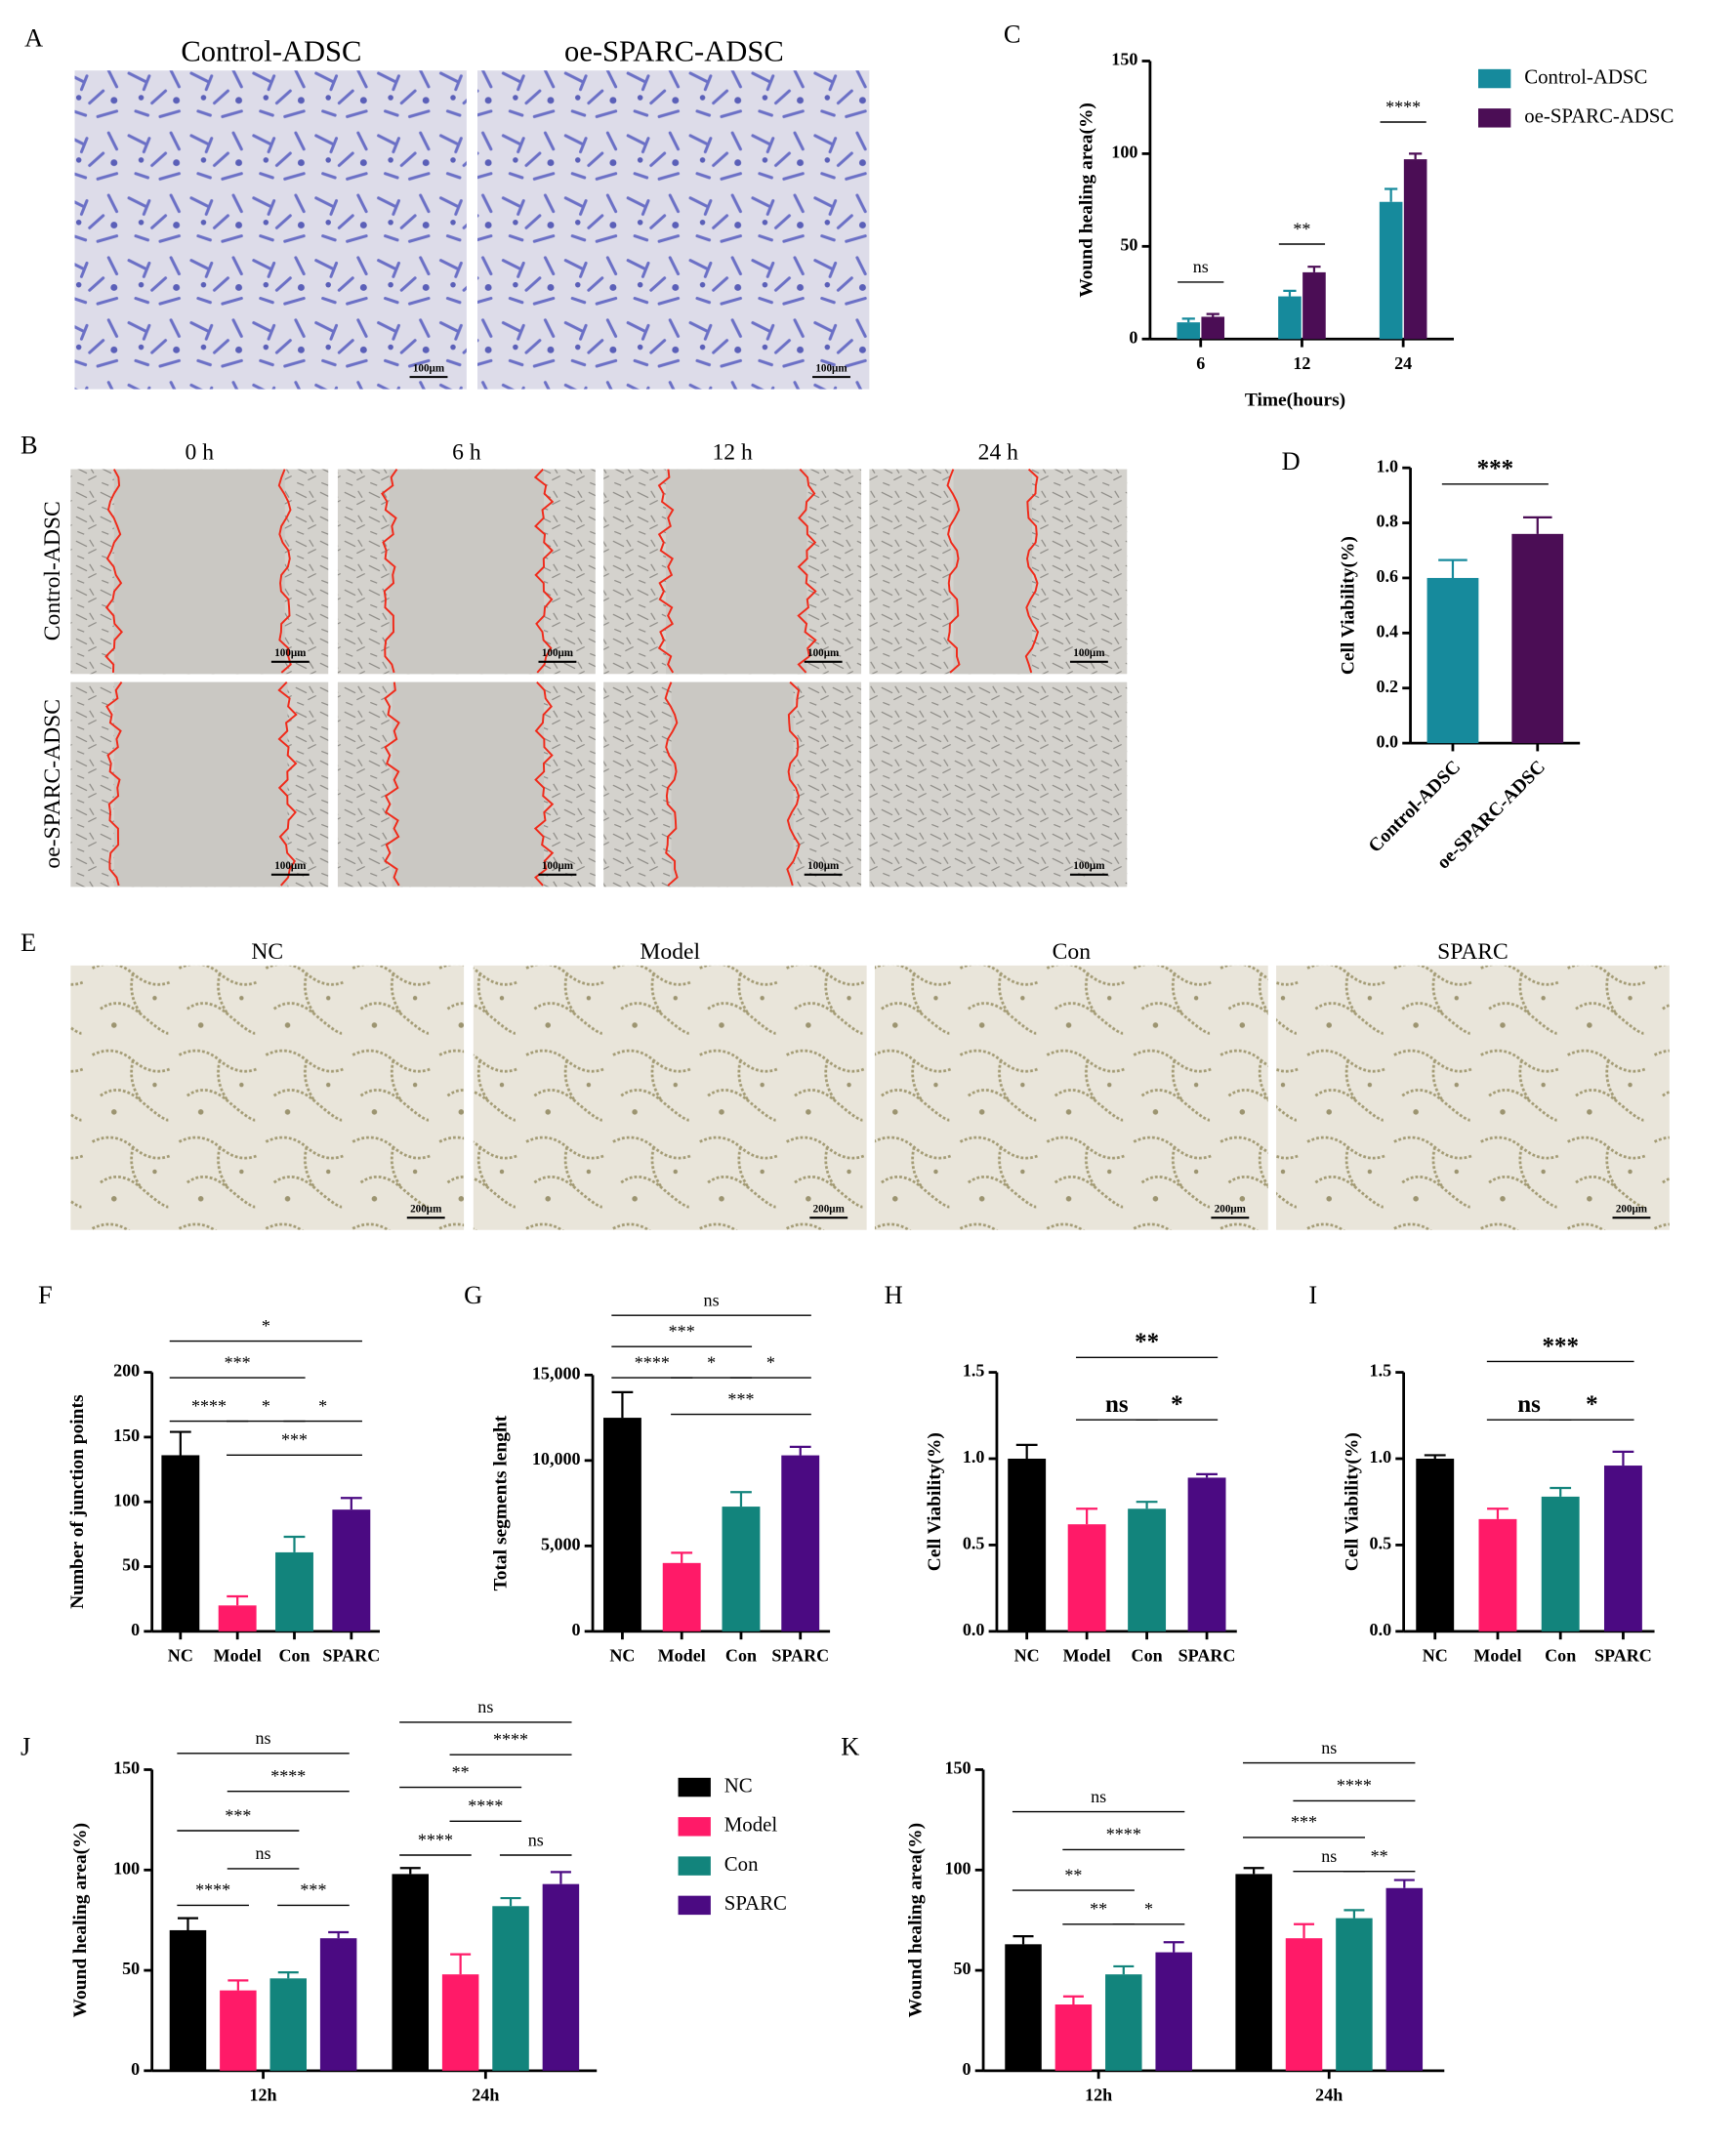 This screenshot has height=2148, width=1736. Describe the element at coordinates (1072, 952) in the screenshot. I see `image-label: Con` at that location.